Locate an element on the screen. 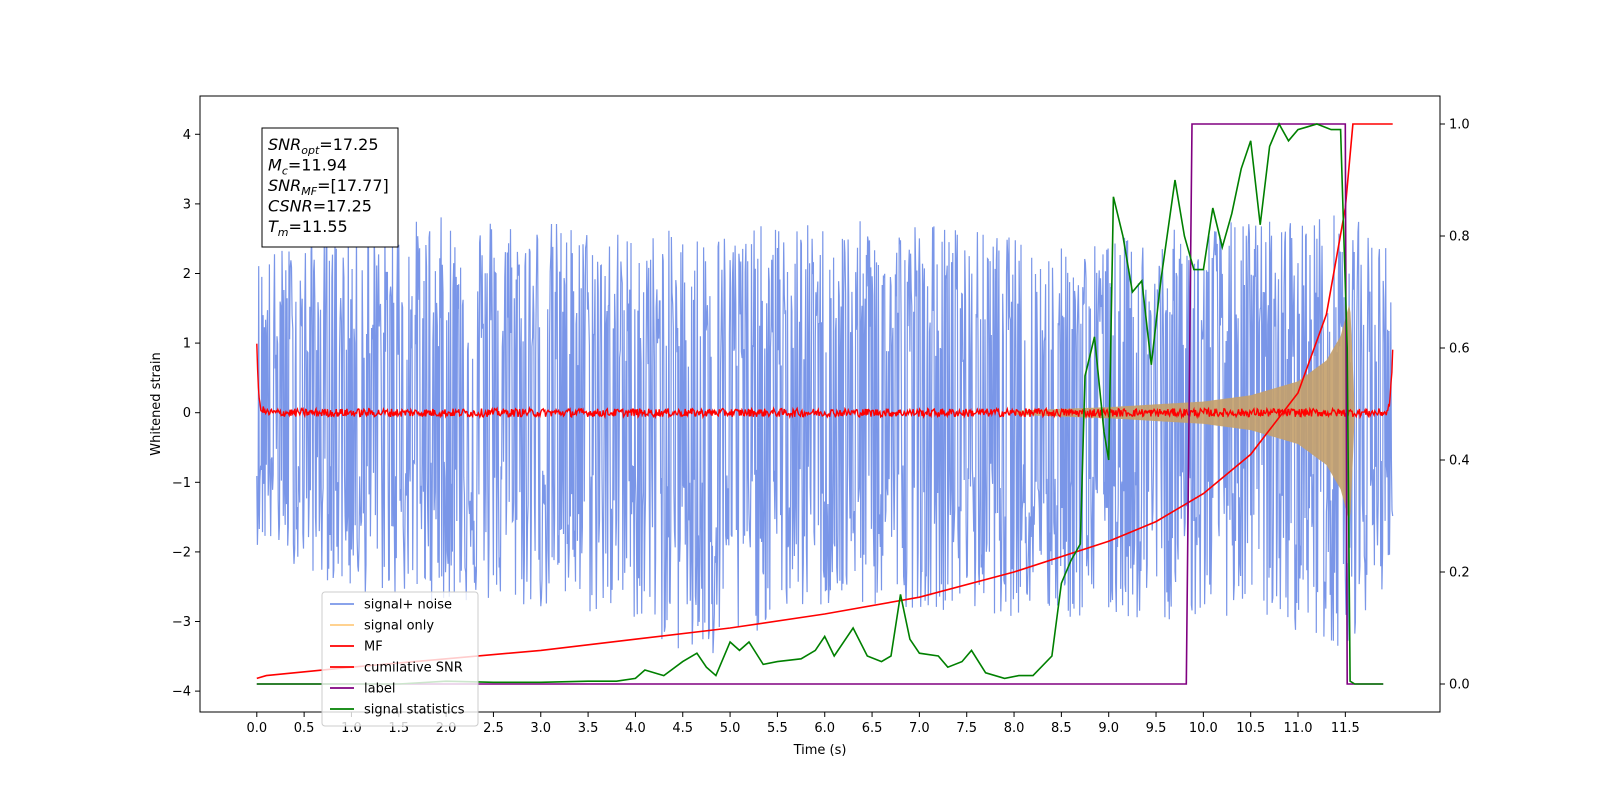 The height and width of the screenshot is (800, 1600). x-tick-label: 5.0 is located at coordinates (730, 728).